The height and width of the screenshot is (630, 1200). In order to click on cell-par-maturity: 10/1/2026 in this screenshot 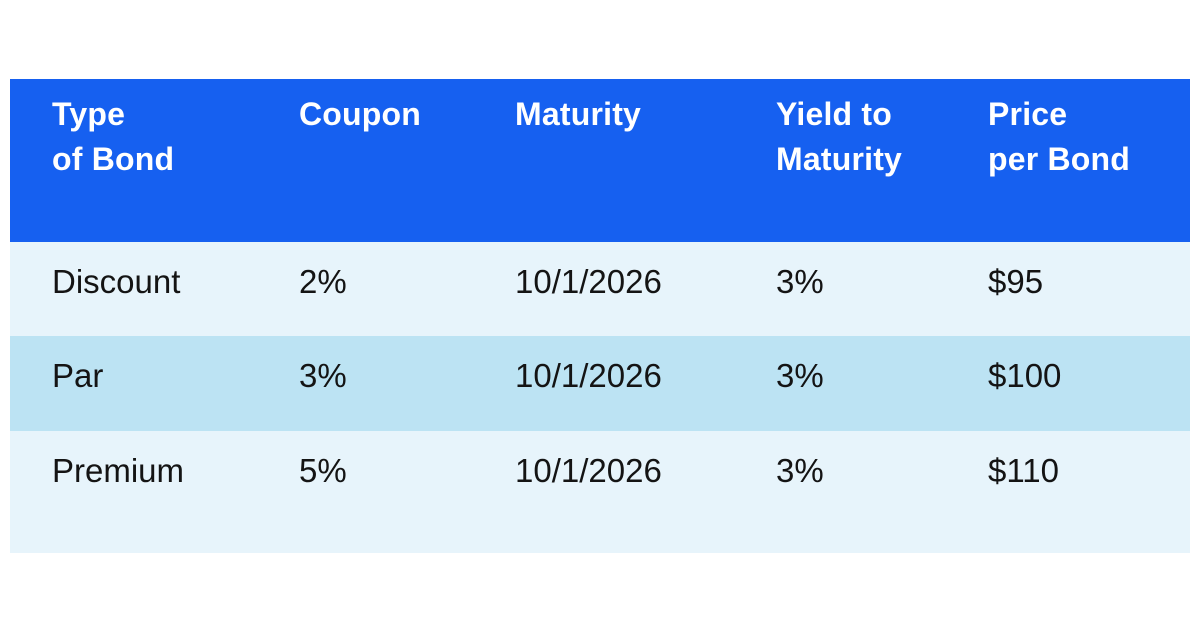, I will do `click(588, 375)`.